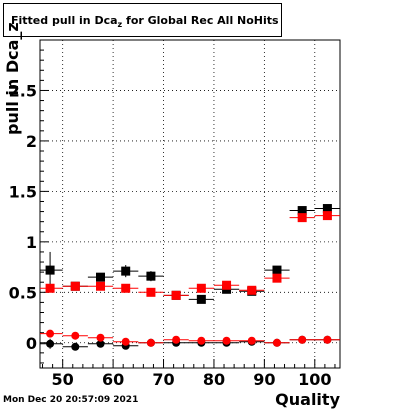 The image size is (400, 409). I want to click on x-tick-label: 70, so click(163, 379).